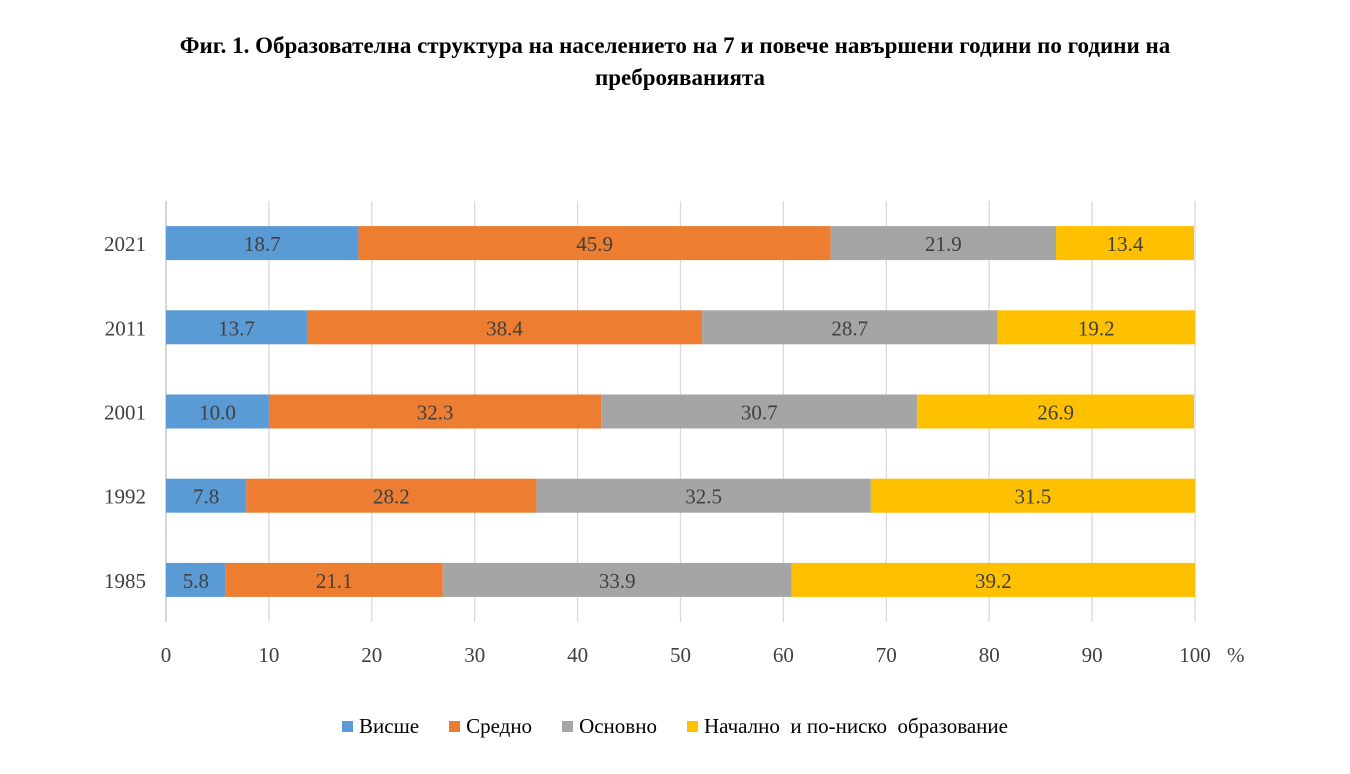 Image resolution: width=1350 pixels, height=774 pixels. I want to click on data-label: 5.8, so click(196, 581).